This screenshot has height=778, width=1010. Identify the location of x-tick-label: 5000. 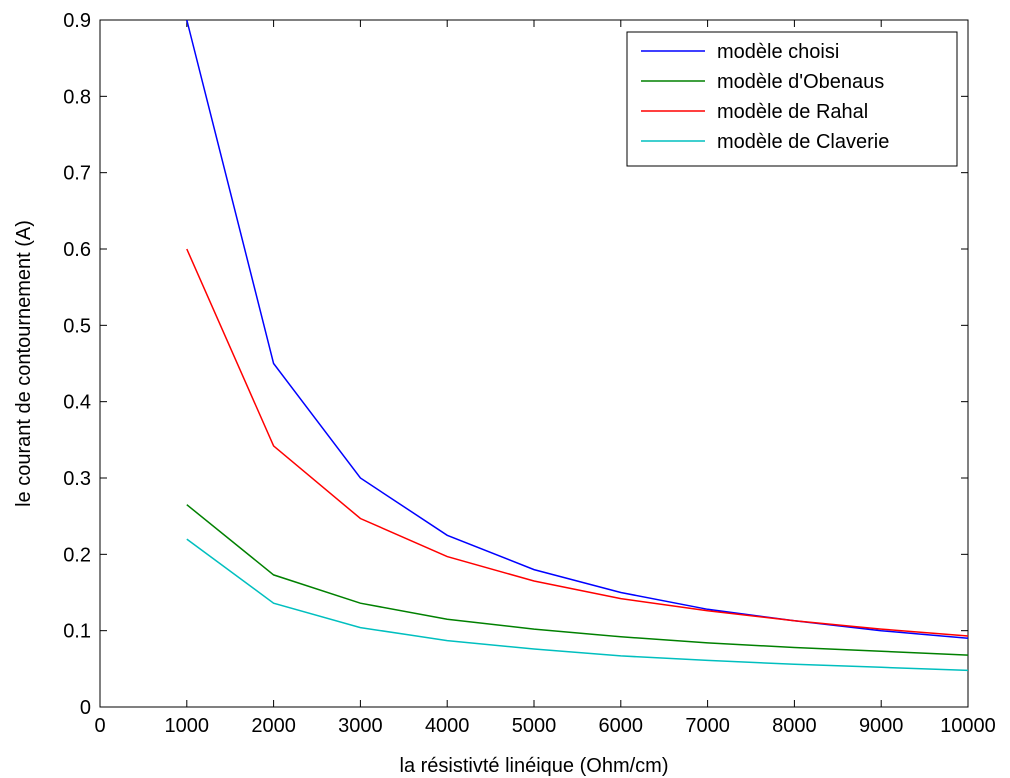
(534, 726).